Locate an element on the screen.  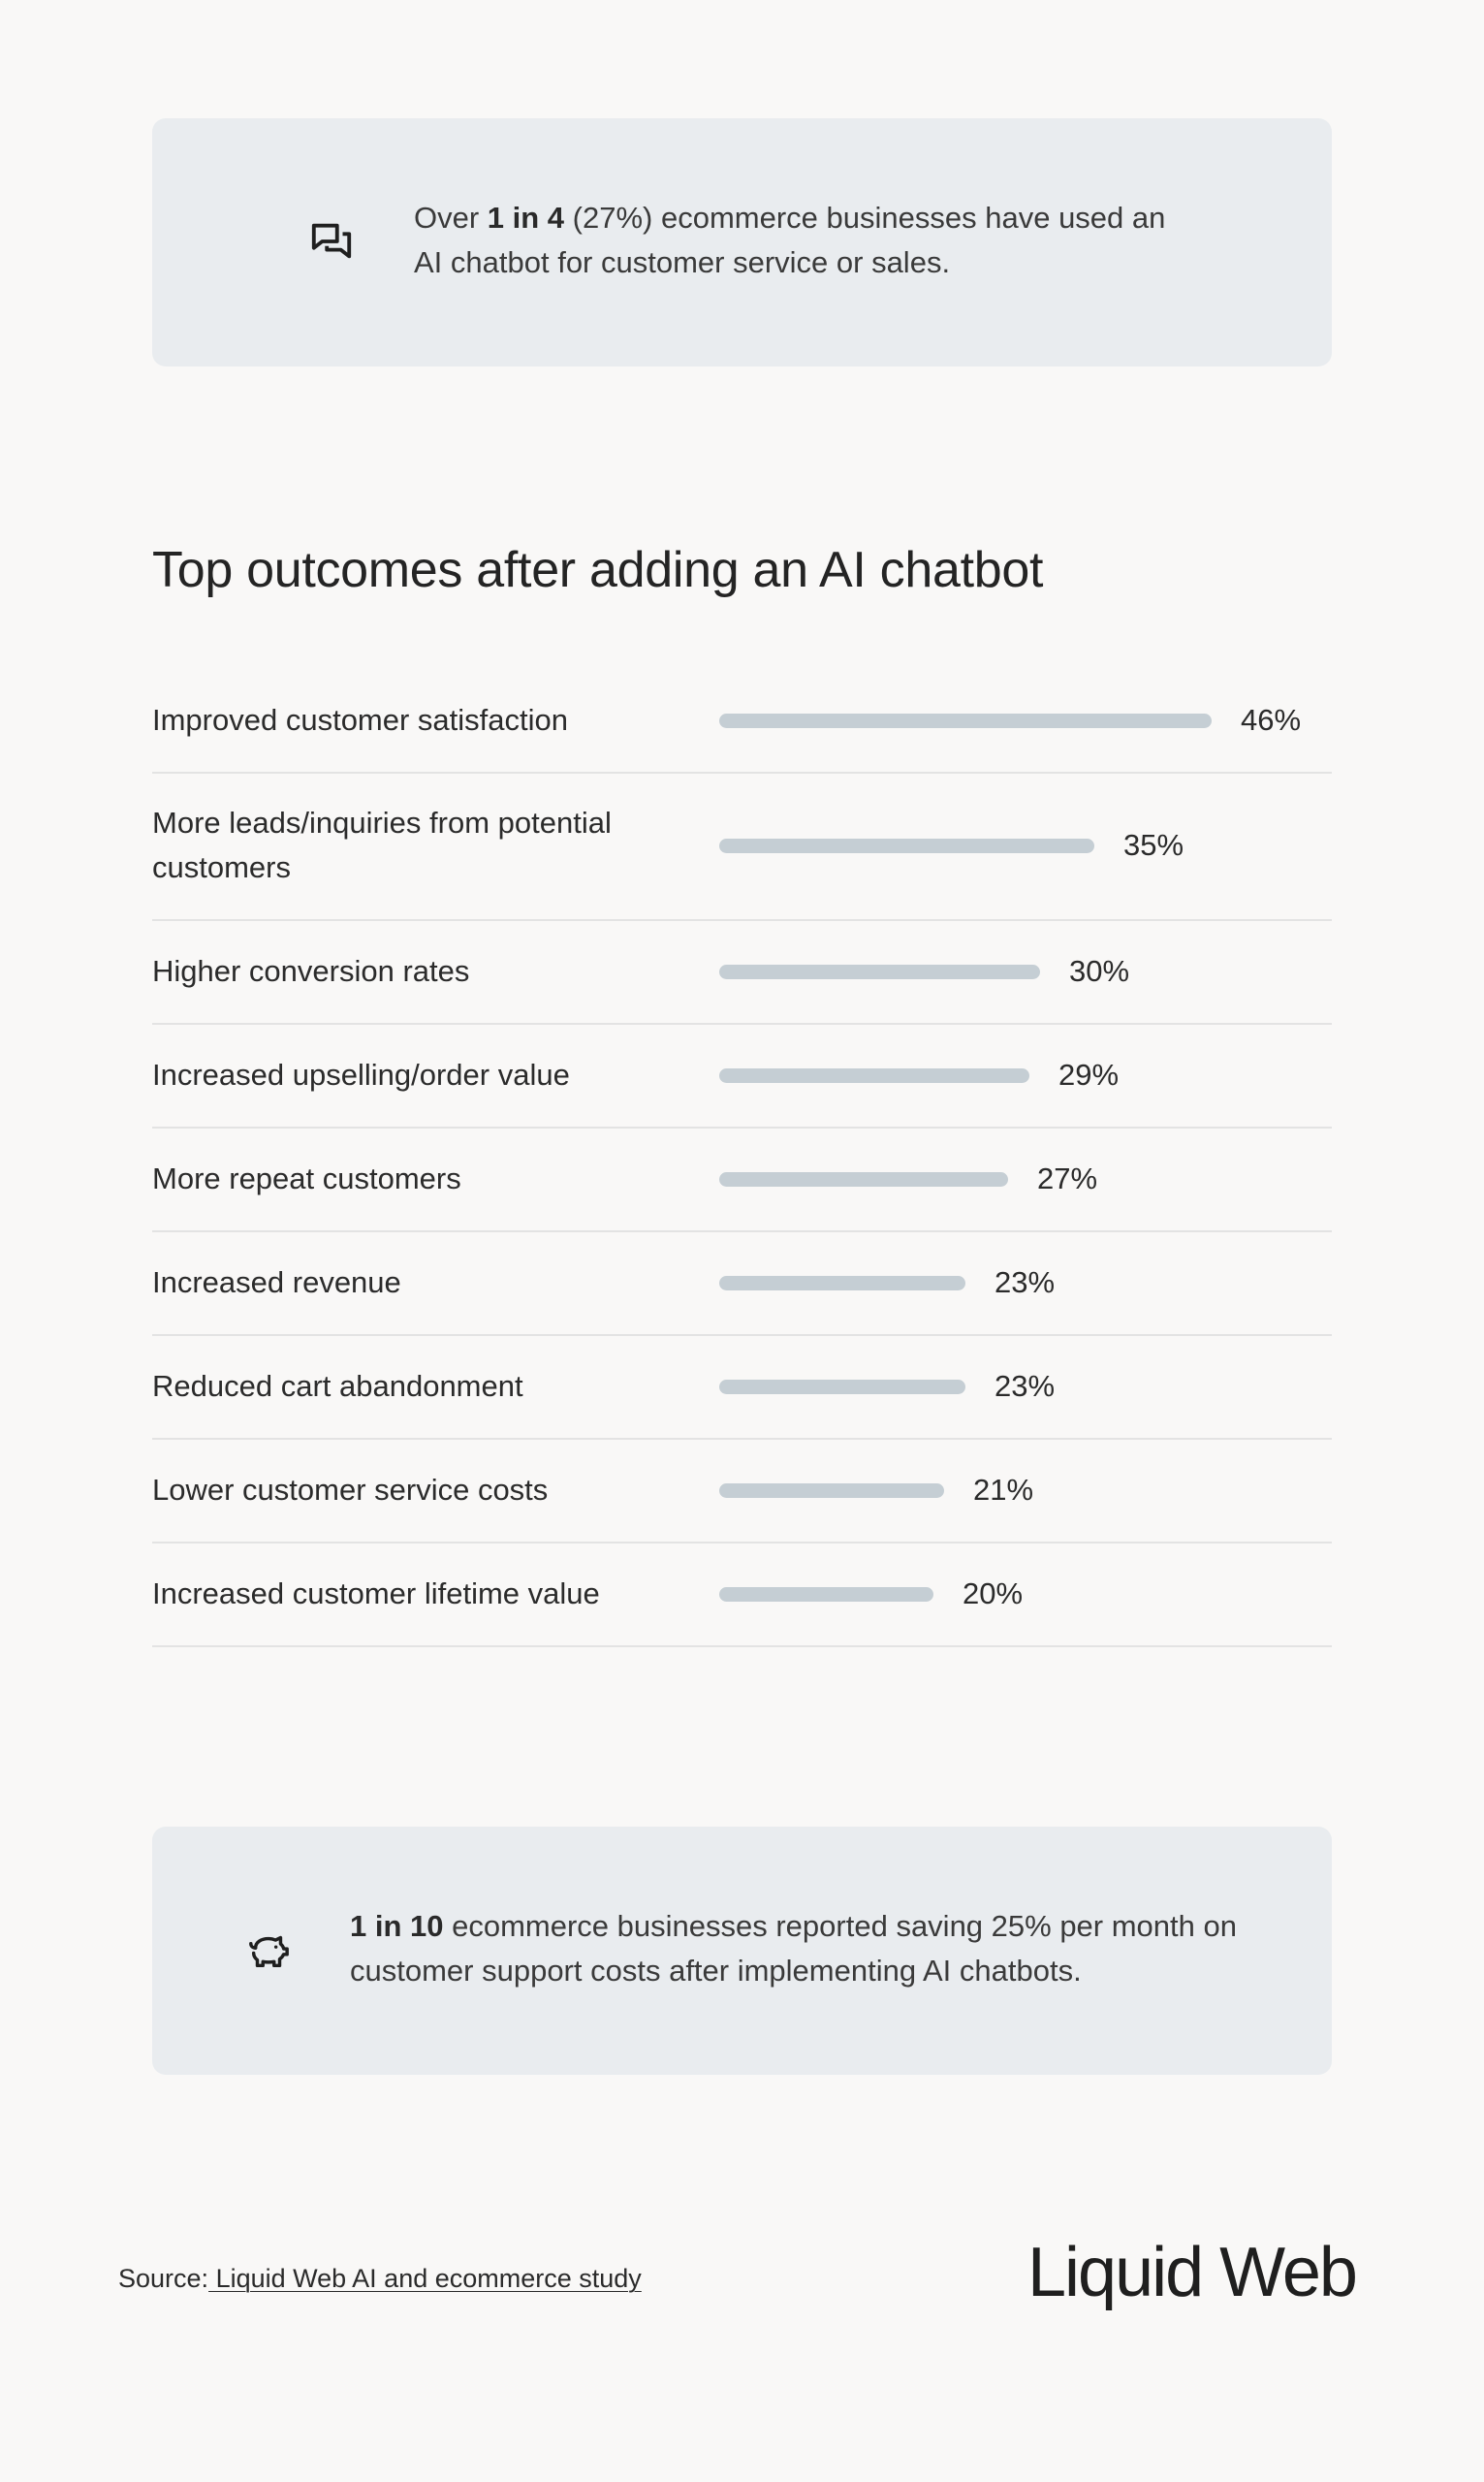
chart-row: Increased revenue 23% is located at coordinates (742, 1283).